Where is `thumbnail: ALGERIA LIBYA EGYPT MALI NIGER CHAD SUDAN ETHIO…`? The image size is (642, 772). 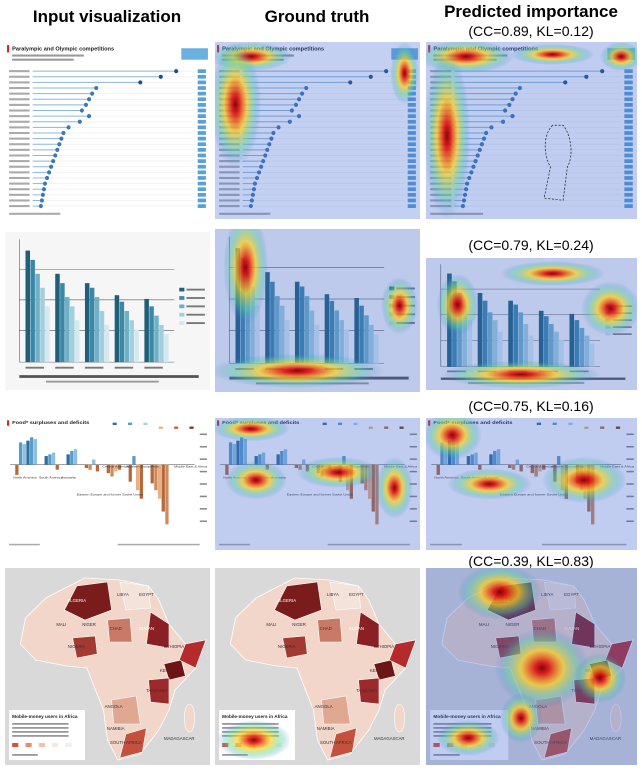 thumbnail: ALGERIA LIBYA EGYPT MALI NIGER CHAD SUDAN ETHIO… is located at coordinates (317, 666).